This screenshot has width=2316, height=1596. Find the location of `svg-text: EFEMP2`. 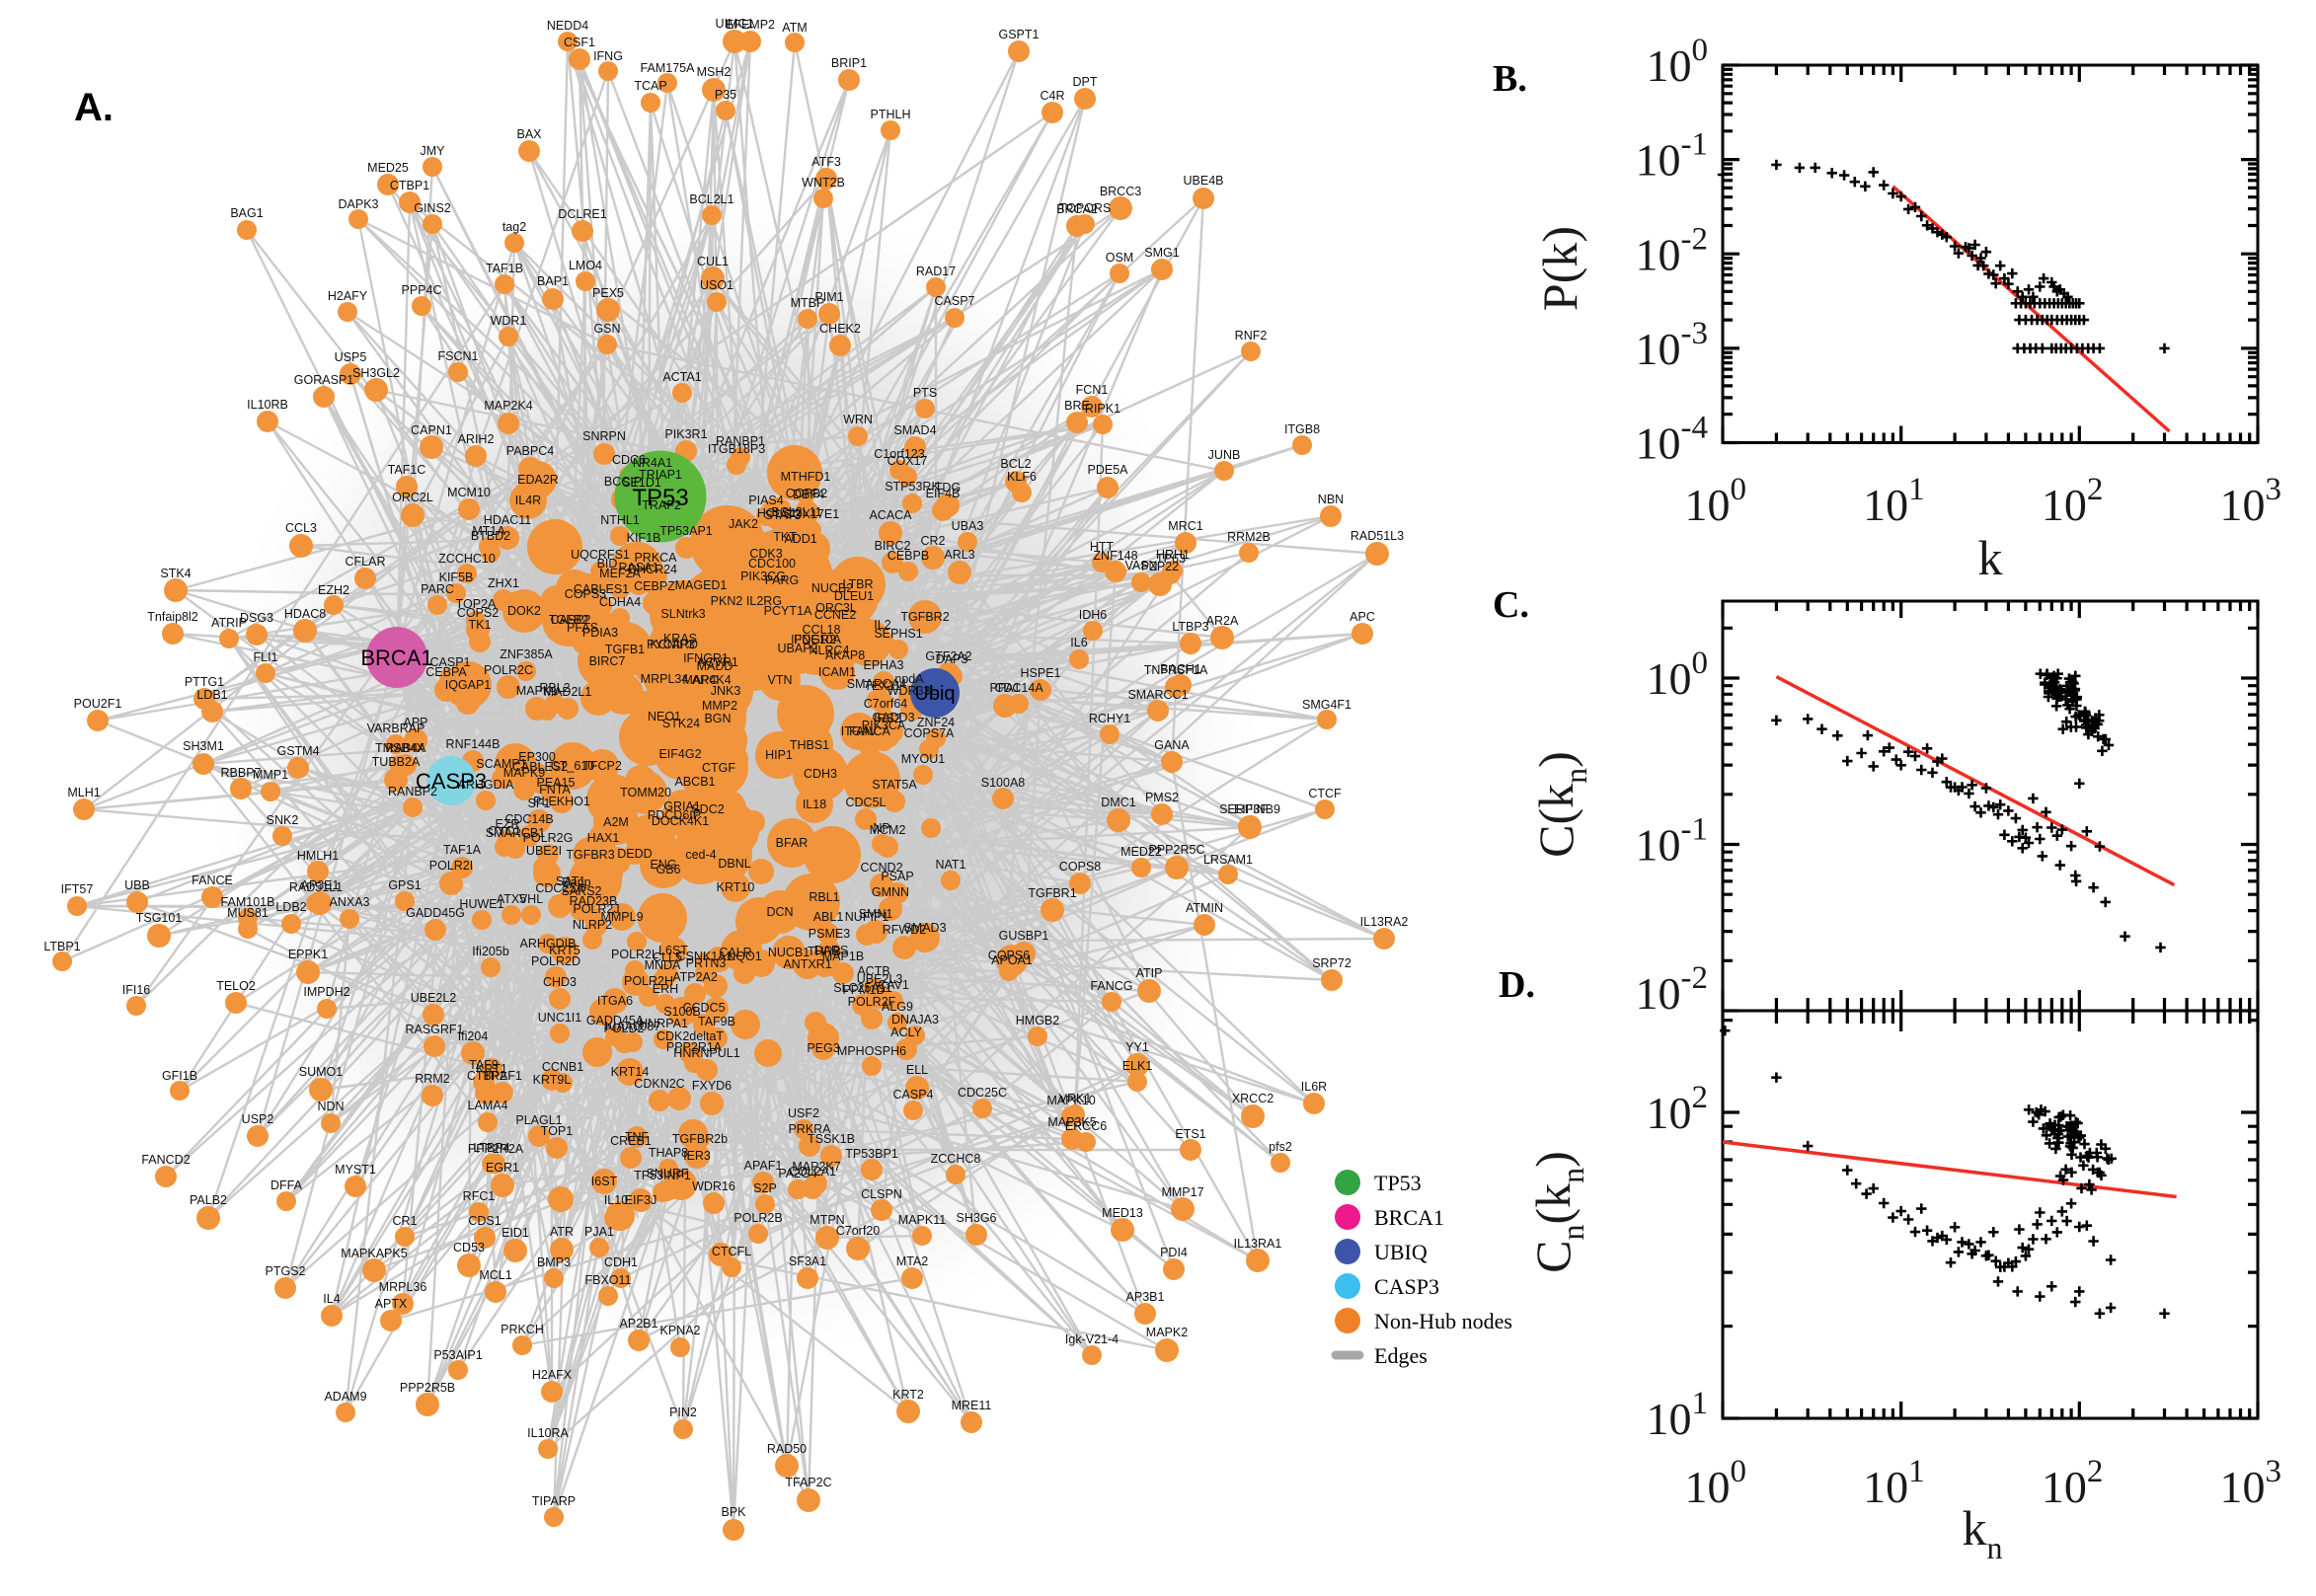

svg-text: EFEMP2 is located at coordinates (750, 25).